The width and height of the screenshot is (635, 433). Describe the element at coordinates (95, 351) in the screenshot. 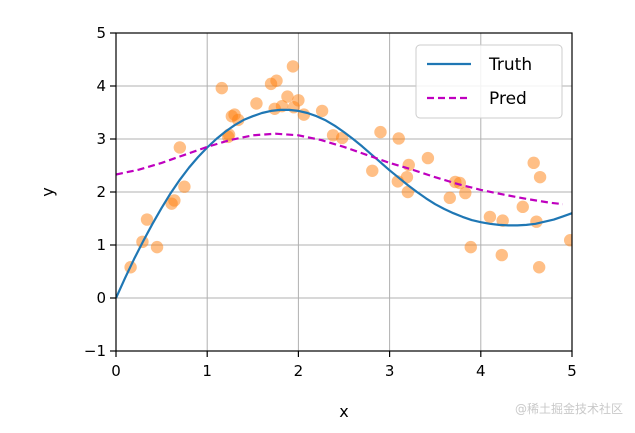

I see `y-tick-label: −1` at that location.